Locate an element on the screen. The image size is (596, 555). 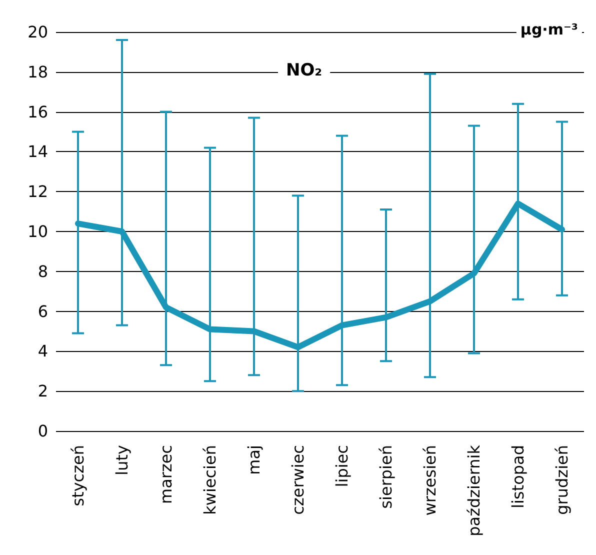
y-tick-label: 0 is located at coordinates (43, 431).